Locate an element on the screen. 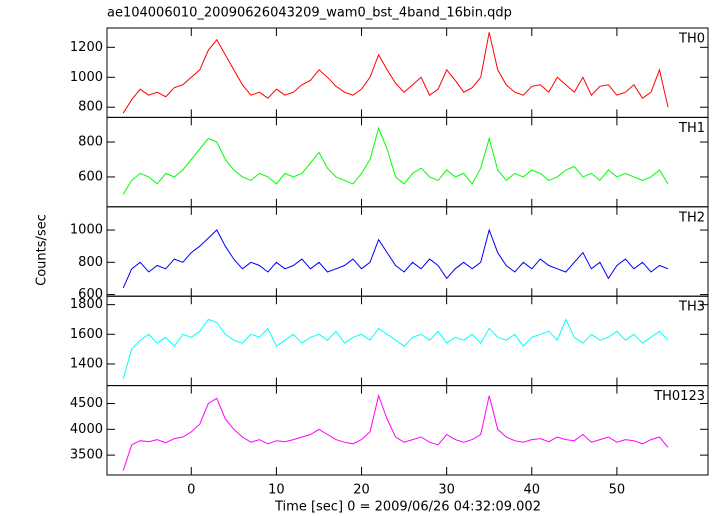 The height and width of the screenshot is (516, 717). x-tick-label: 10 is located at coordinates (276, 490).